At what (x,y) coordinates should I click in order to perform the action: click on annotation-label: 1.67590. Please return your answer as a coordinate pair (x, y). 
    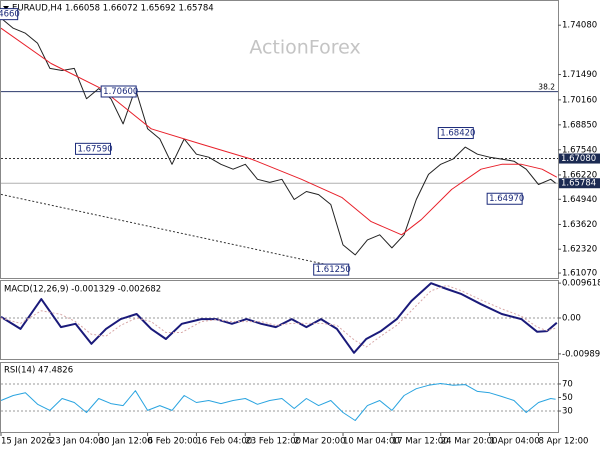
    Looking at the image, I should click on (95, 149).